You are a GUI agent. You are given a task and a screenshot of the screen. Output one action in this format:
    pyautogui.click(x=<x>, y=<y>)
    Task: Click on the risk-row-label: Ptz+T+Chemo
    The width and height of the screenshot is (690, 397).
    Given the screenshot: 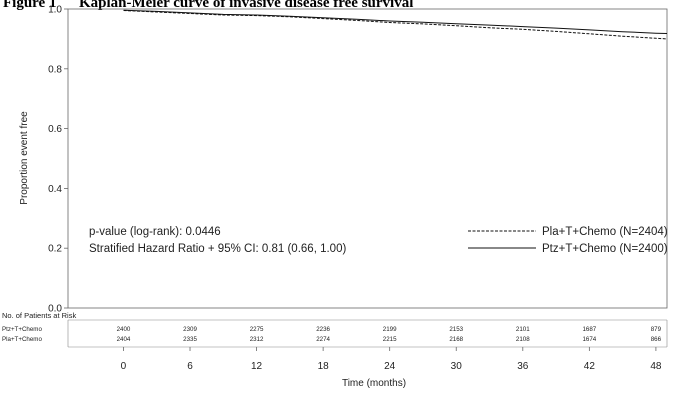 What is the action you would take?
    pyautogui.click(x=22, y=329)
    